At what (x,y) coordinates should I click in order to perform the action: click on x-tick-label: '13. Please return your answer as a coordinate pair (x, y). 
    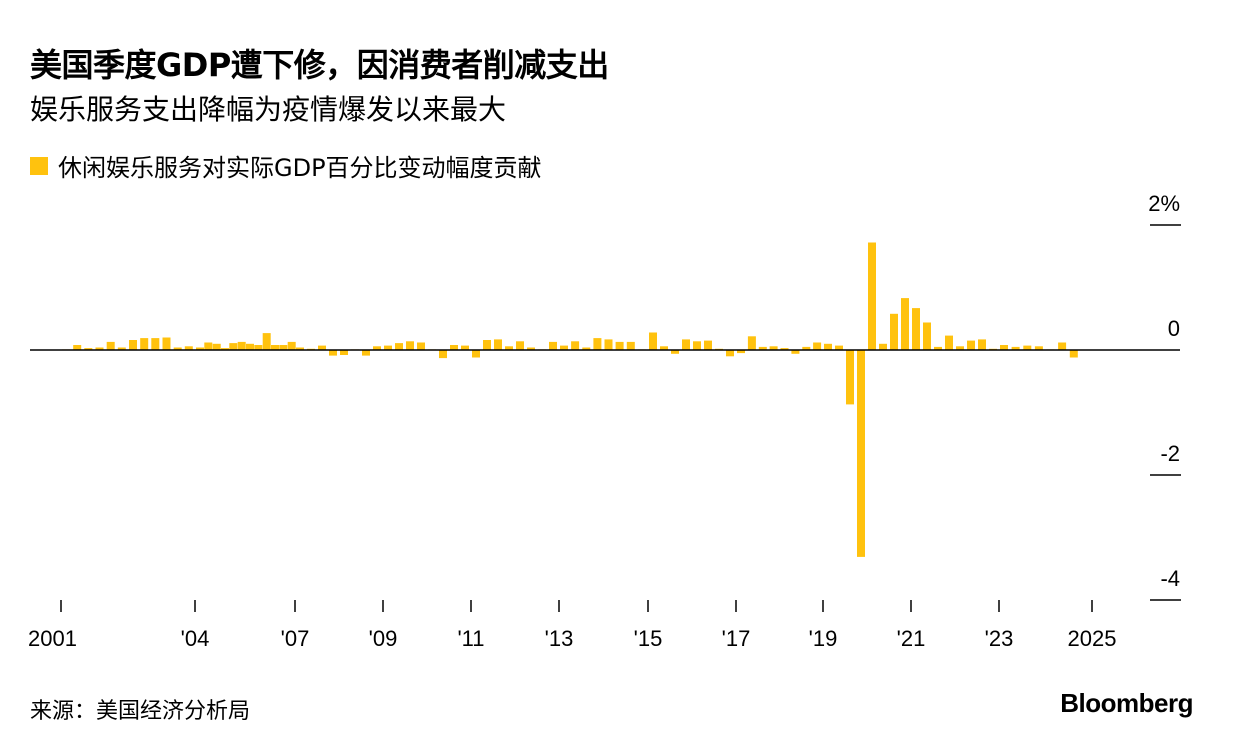
    Looking at the image, I should click on (559, 638).